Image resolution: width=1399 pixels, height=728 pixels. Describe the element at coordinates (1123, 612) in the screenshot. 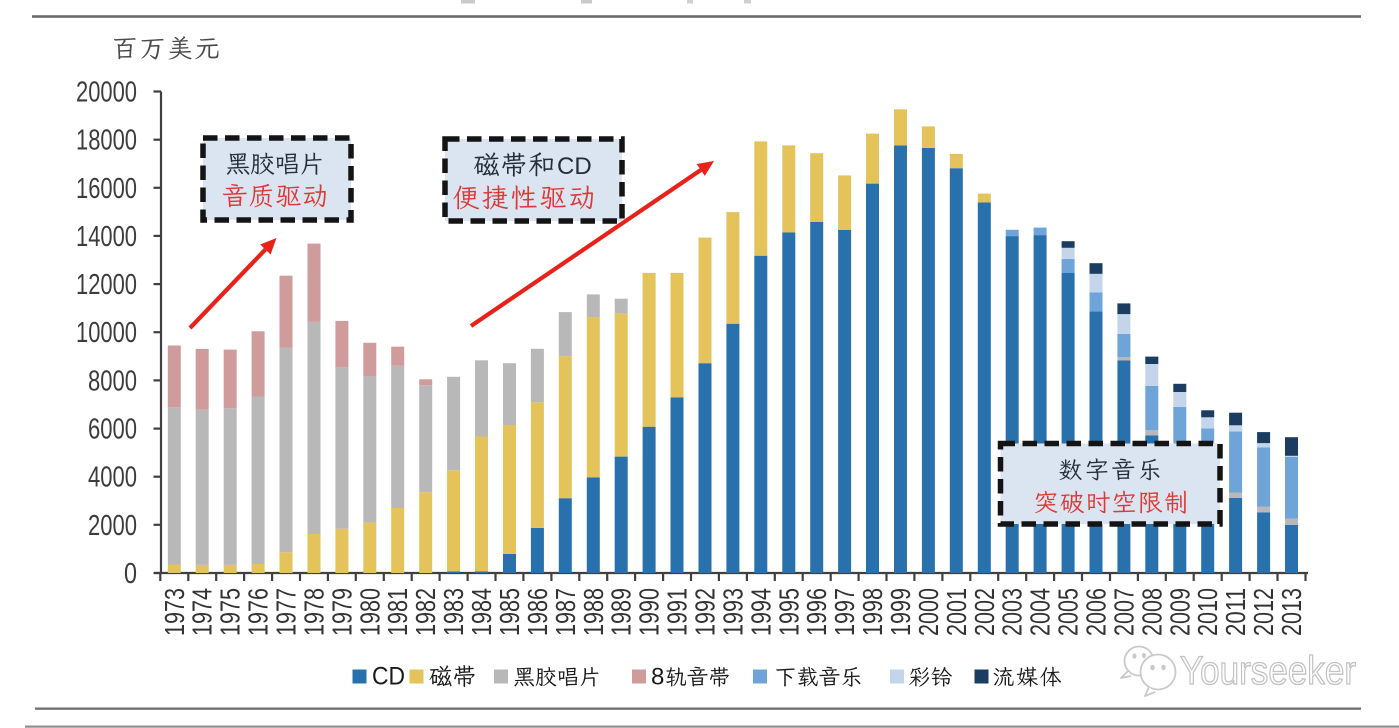

I see `svg-text: 2007` at that location.